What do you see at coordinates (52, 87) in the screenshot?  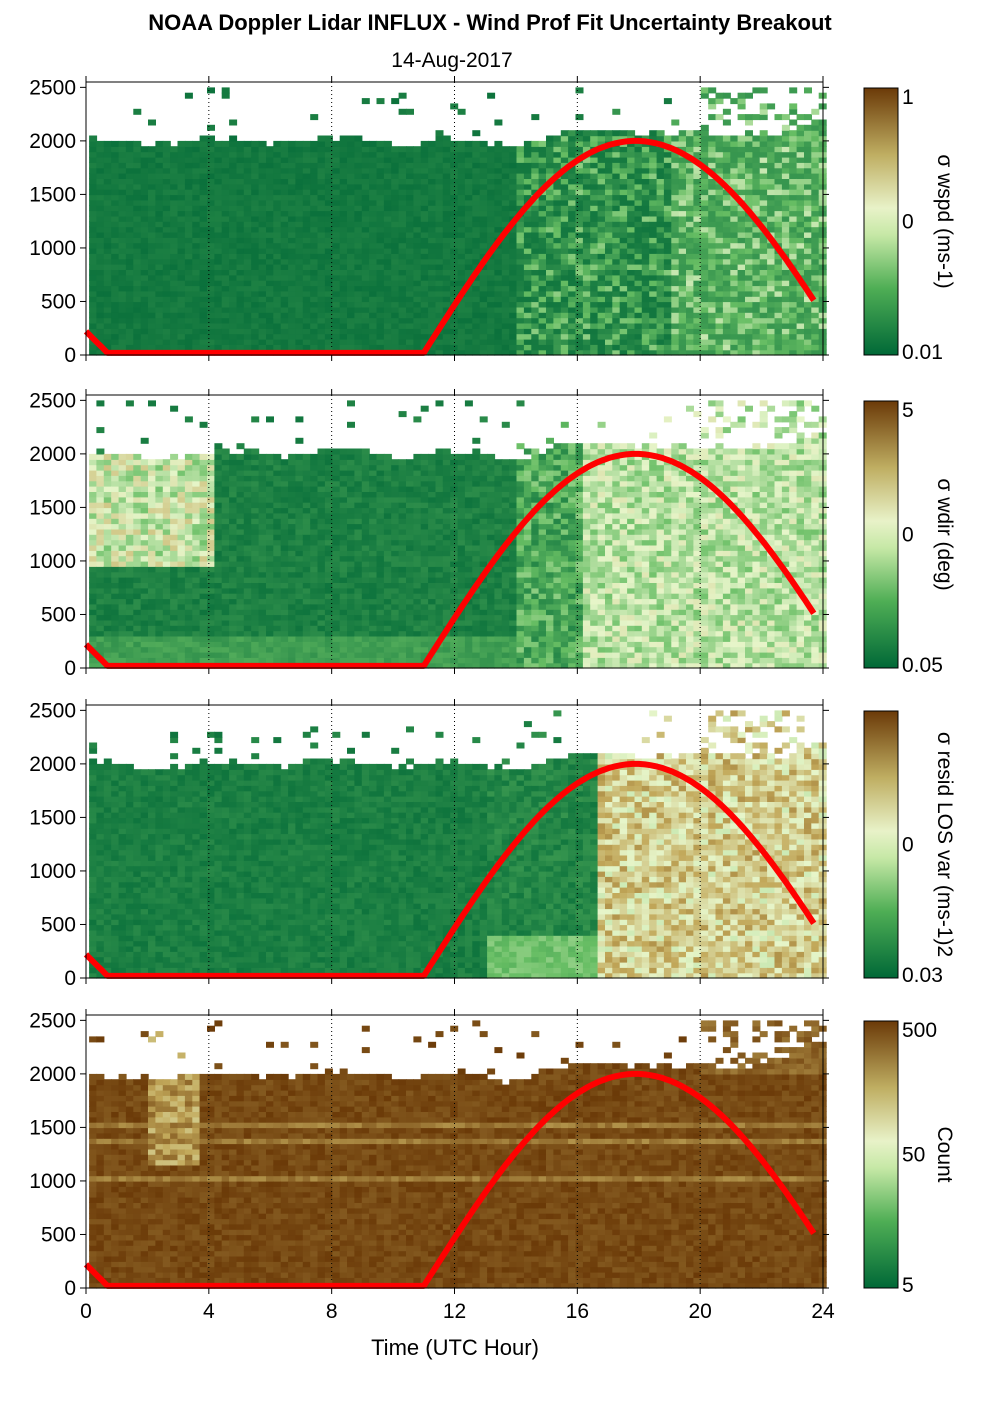 I see `y-tick-label: 2500` at bounding box center [52, 87].